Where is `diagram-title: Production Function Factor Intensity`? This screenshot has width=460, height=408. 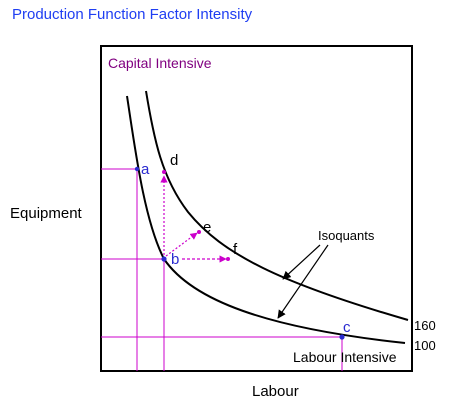
diagram-title: Production Function Factor Intensity is located at coordinates (132, 14).